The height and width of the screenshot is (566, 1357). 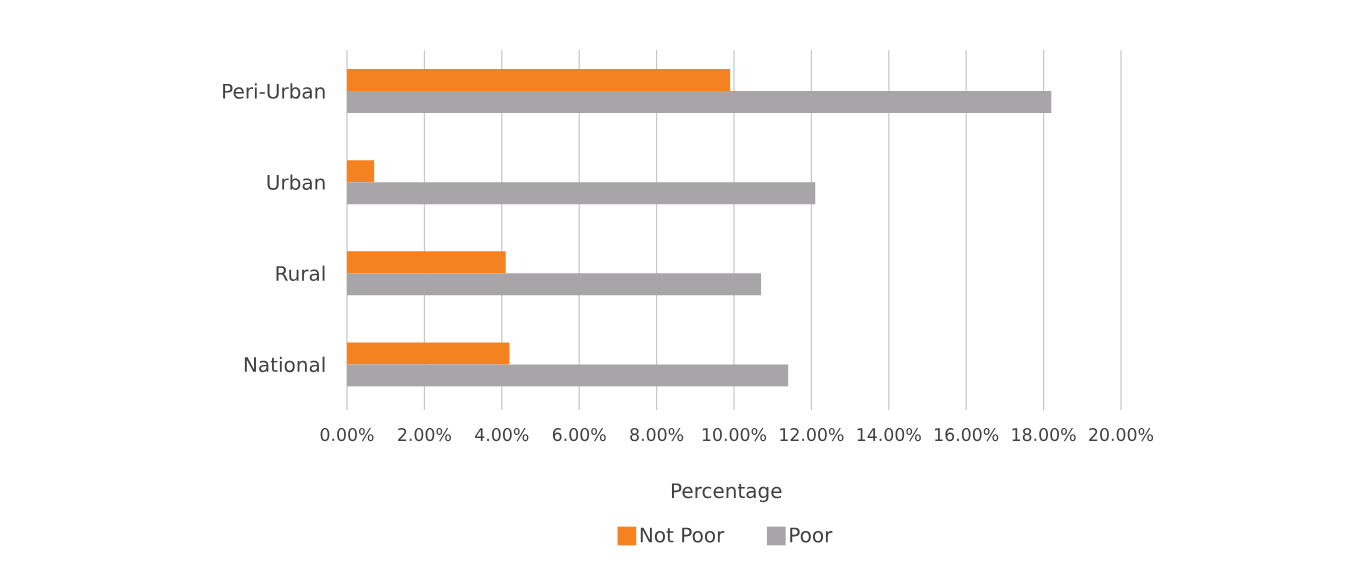 I want to click on legend-label: Not Poor, so click(x=682, y=535).